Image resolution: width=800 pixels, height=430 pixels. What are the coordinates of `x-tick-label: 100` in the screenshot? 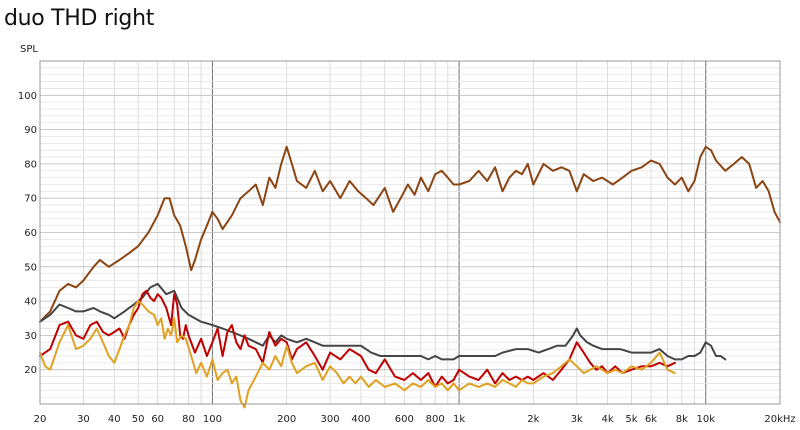 It's located at (212, 419).